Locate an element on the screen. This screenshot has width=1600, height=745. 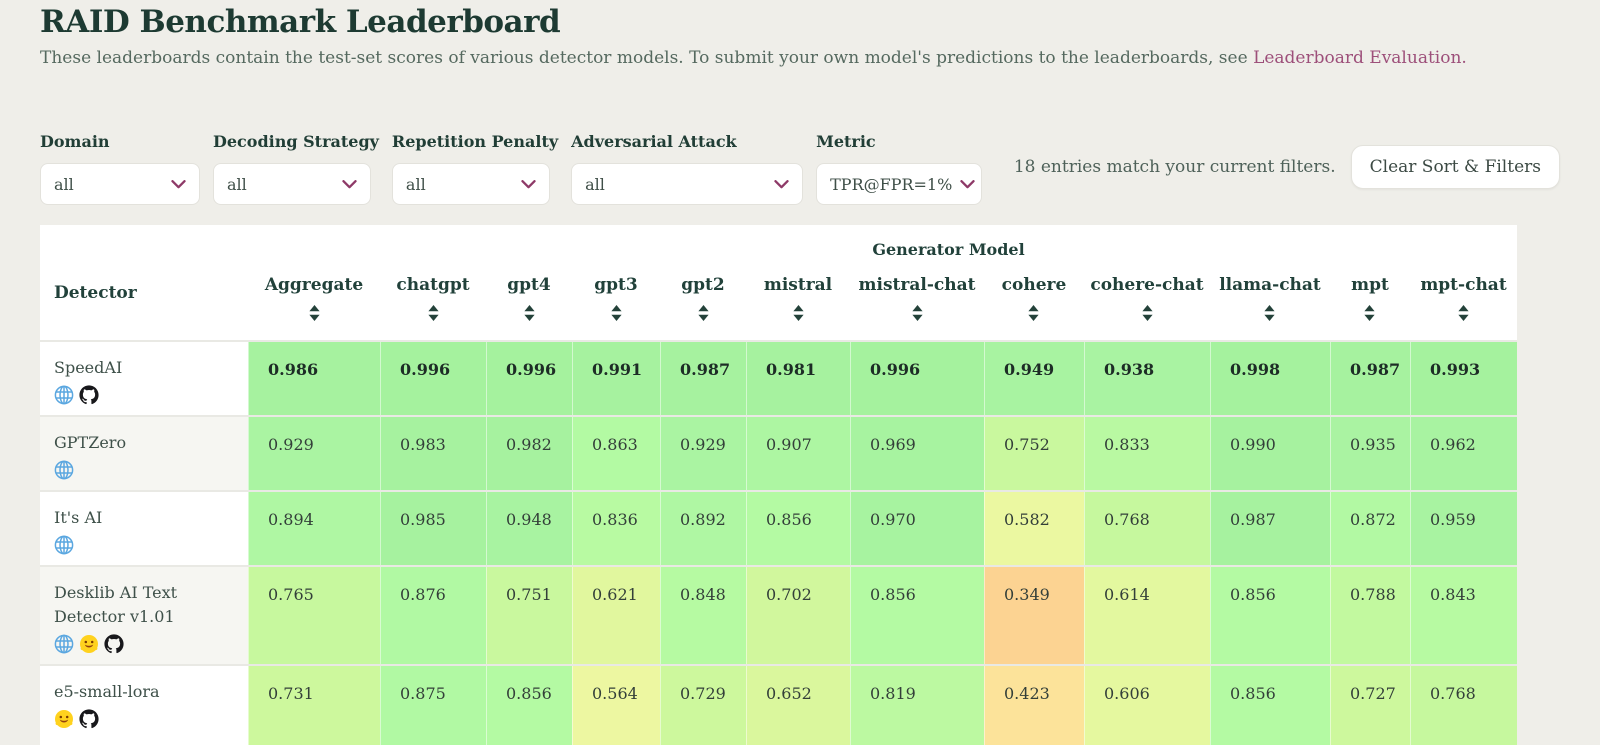
metric-filter: Metric TPR@FPR=1% is located at coordinates (899, 168).